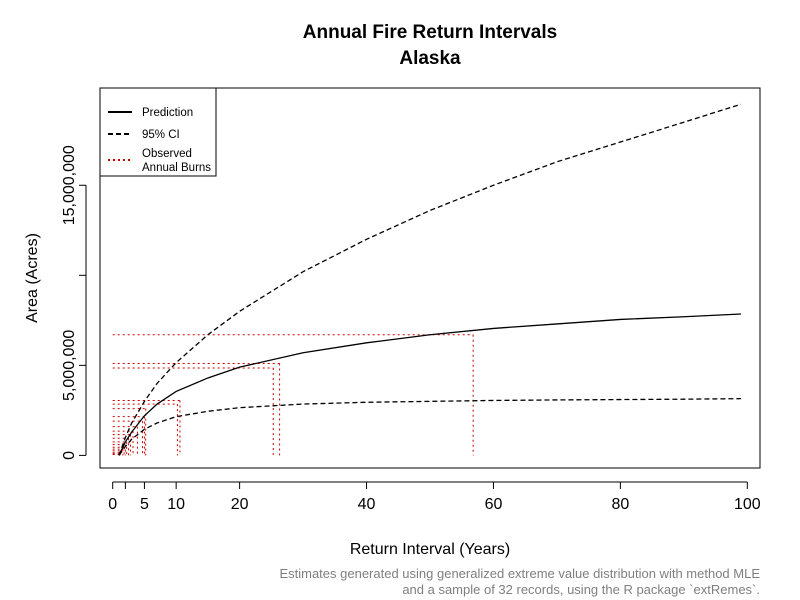 The height and width of the screenshot is (600, 800). I want to click on y-axis: 0 5,000,000 15,000,000, so click(74, 302).